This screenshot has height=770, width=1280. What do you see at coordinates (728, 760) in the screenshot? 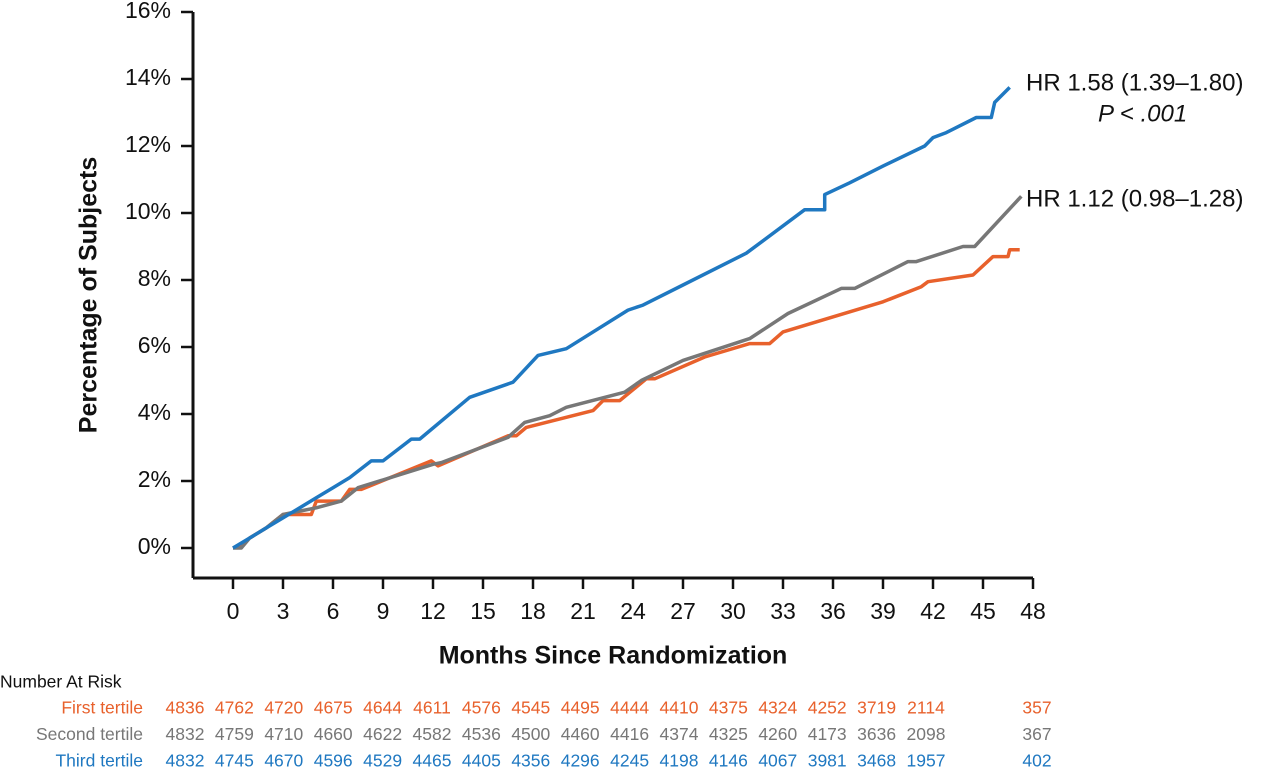
I see `at-risk-count: 4146` at bounding box center [728, 760].